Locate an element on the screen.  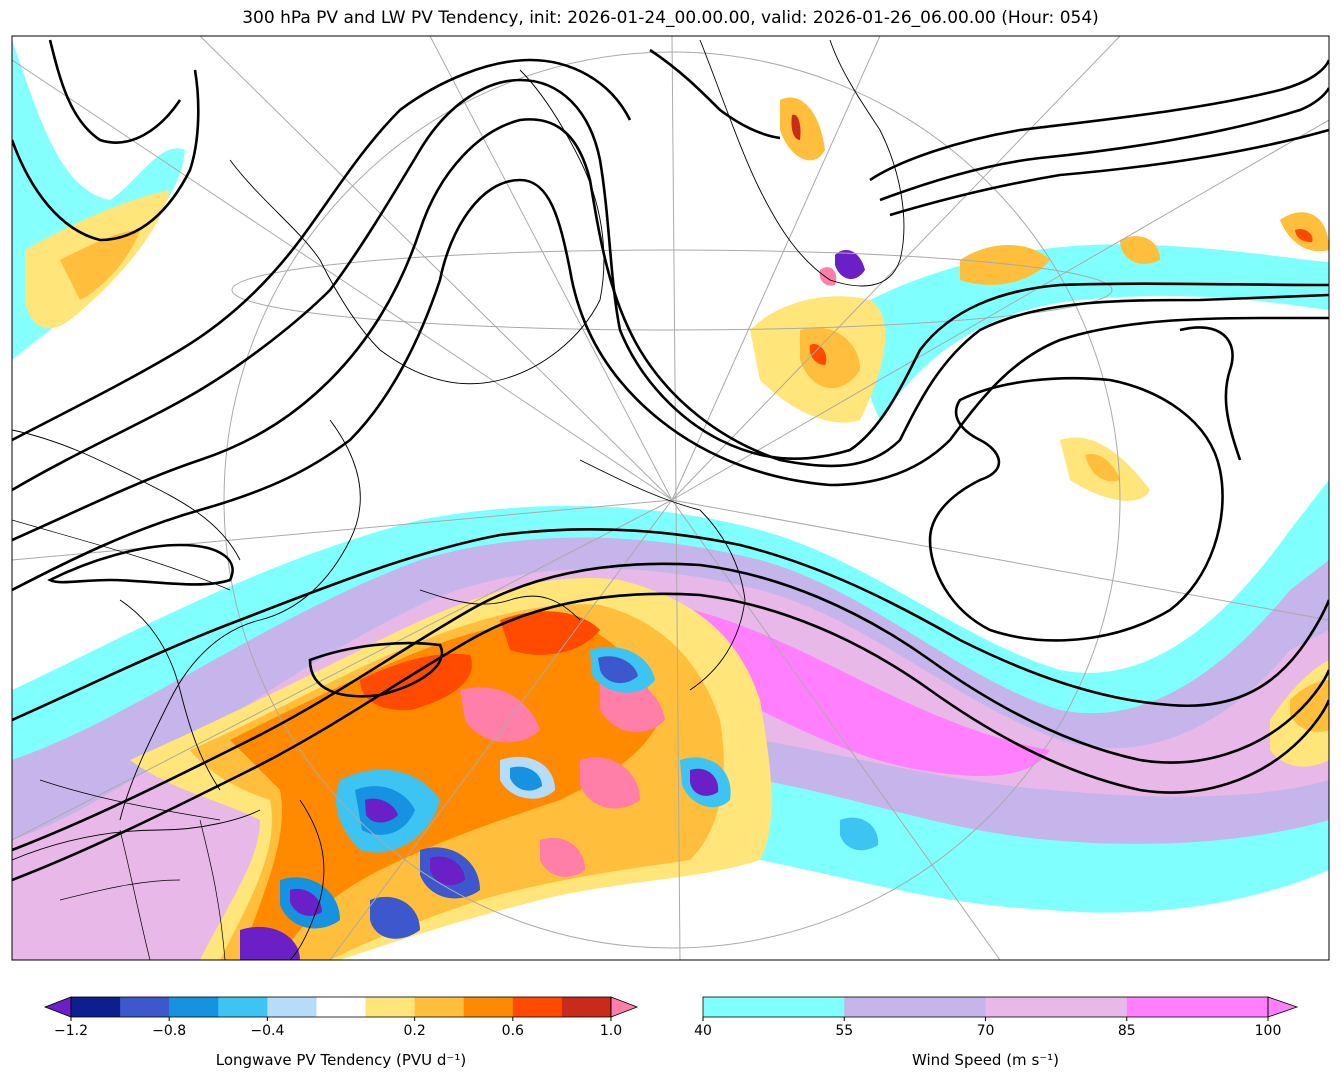
wind-speed-colorbar is located at coordinates (1000, 1008).